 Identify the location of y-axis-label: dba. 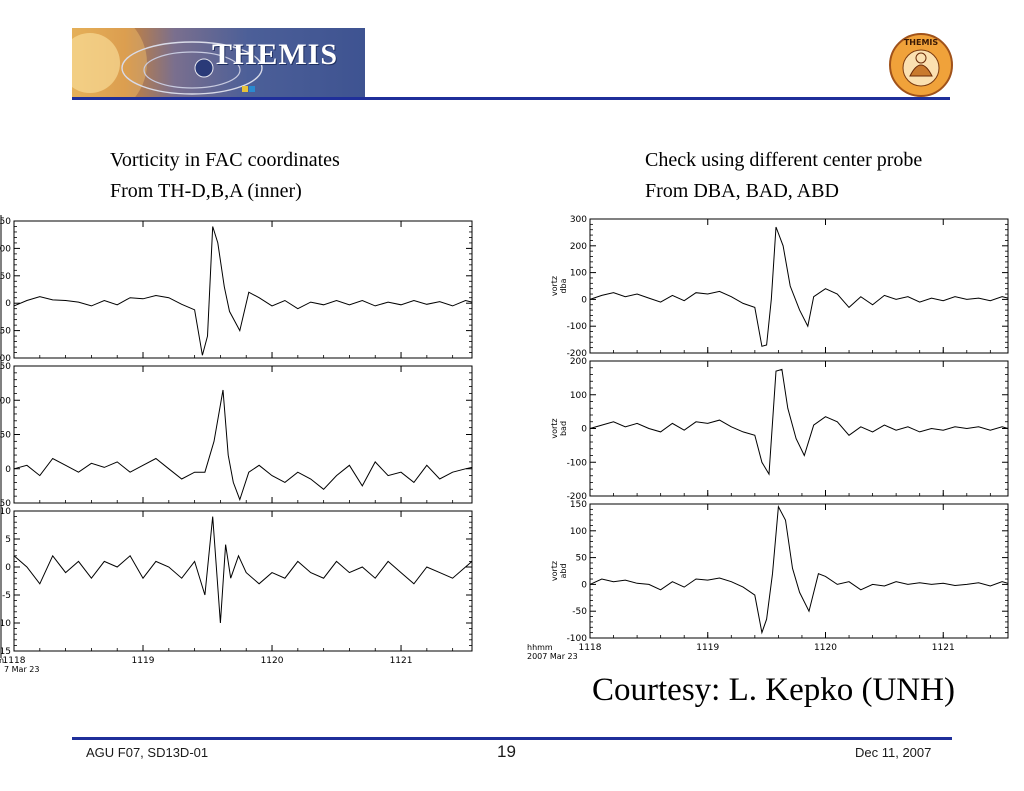
(563, 285).